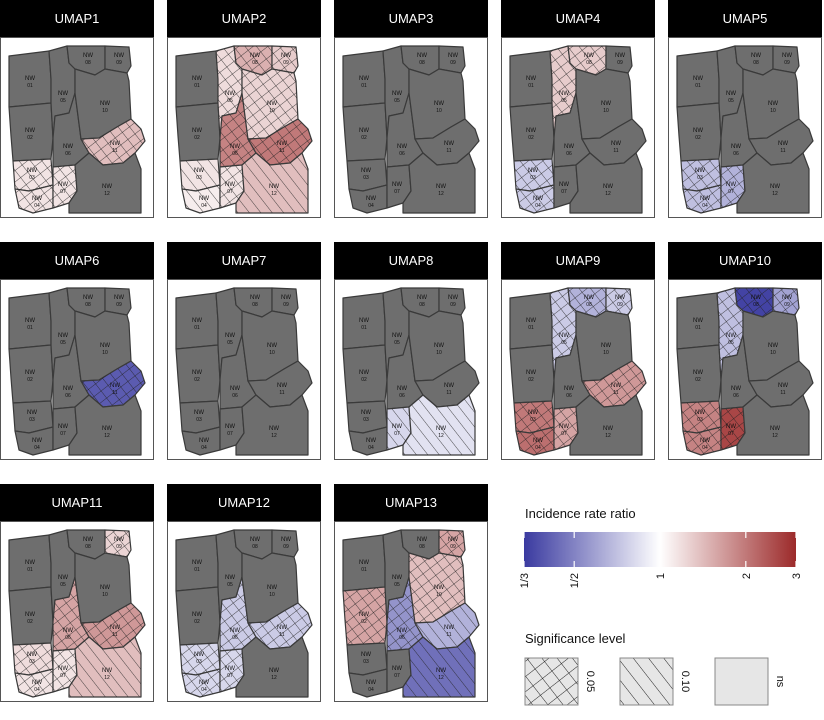  What do you see at coordinates (569, 154) in the screenshot?
I see `region-label: 06` at bounding box center [569, 154].